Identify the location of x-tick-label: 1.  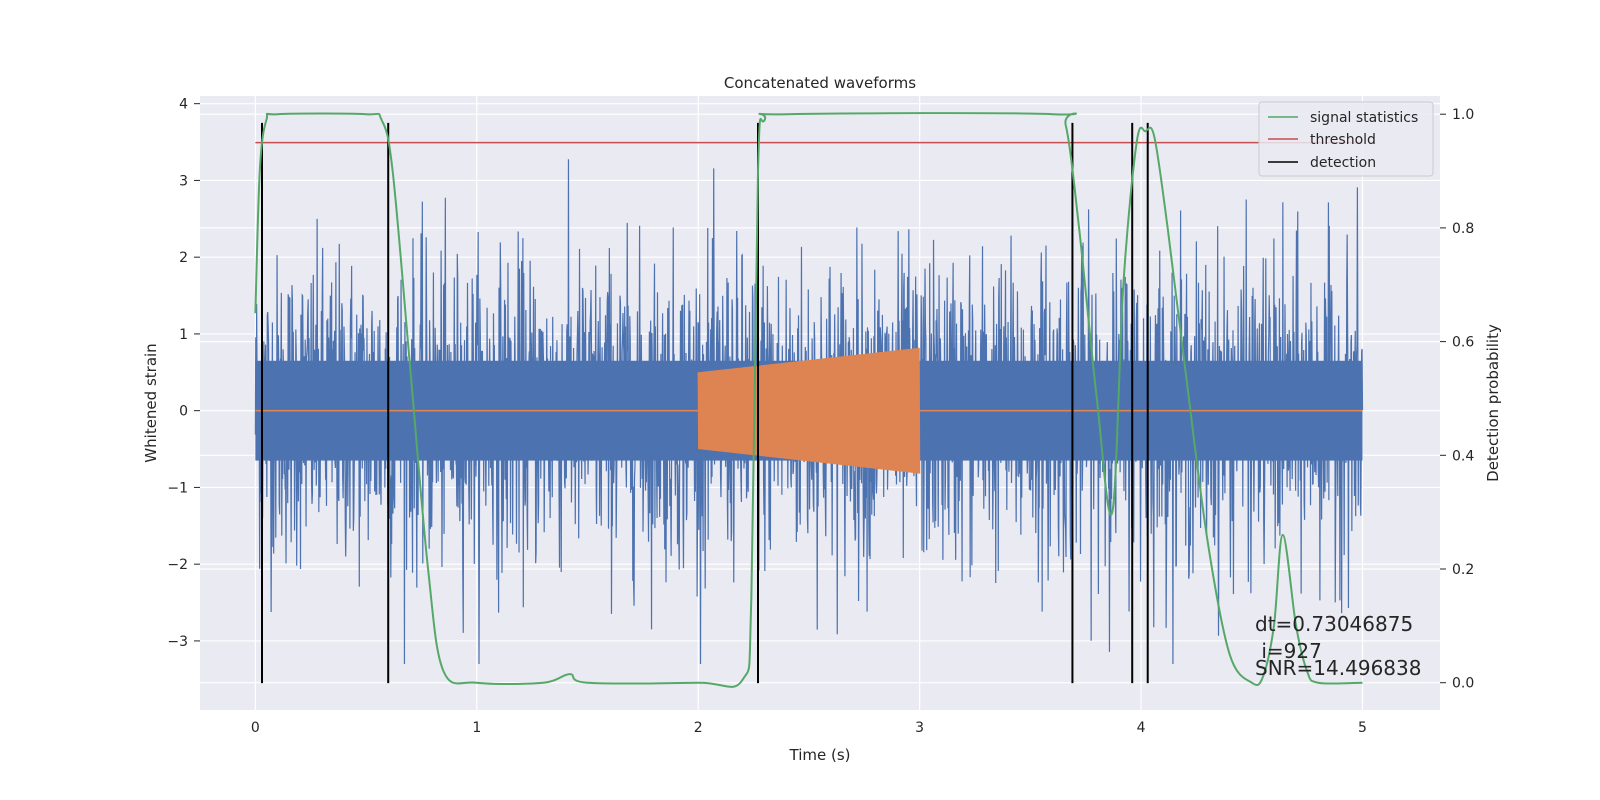
(476, 728).